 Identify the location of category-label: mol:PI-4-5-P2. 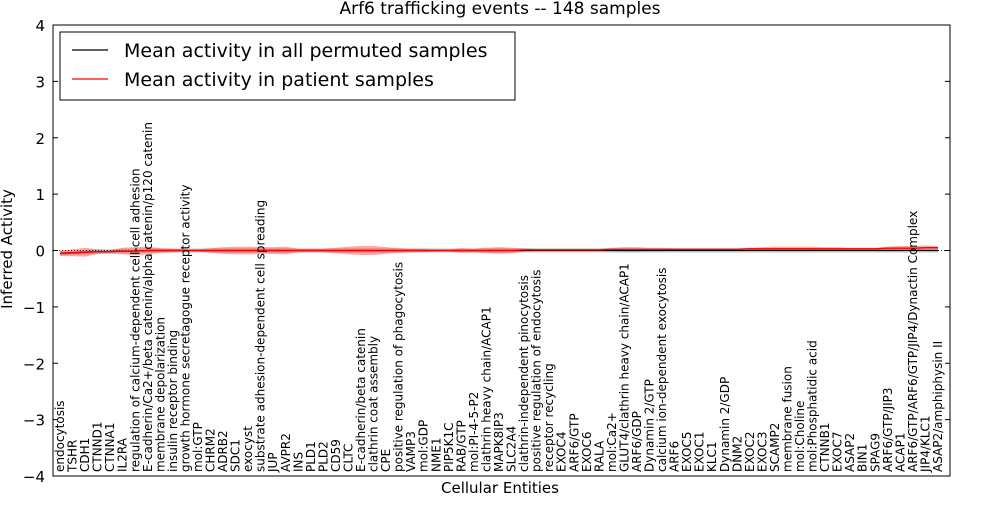
(474, 432).